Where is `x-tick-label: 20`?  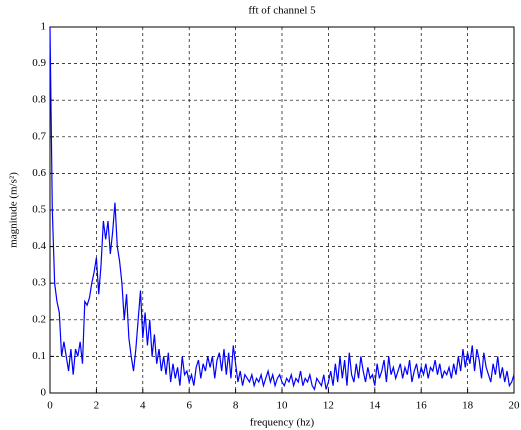 x-tick-label: 20 is located at coordinates (515, 406).